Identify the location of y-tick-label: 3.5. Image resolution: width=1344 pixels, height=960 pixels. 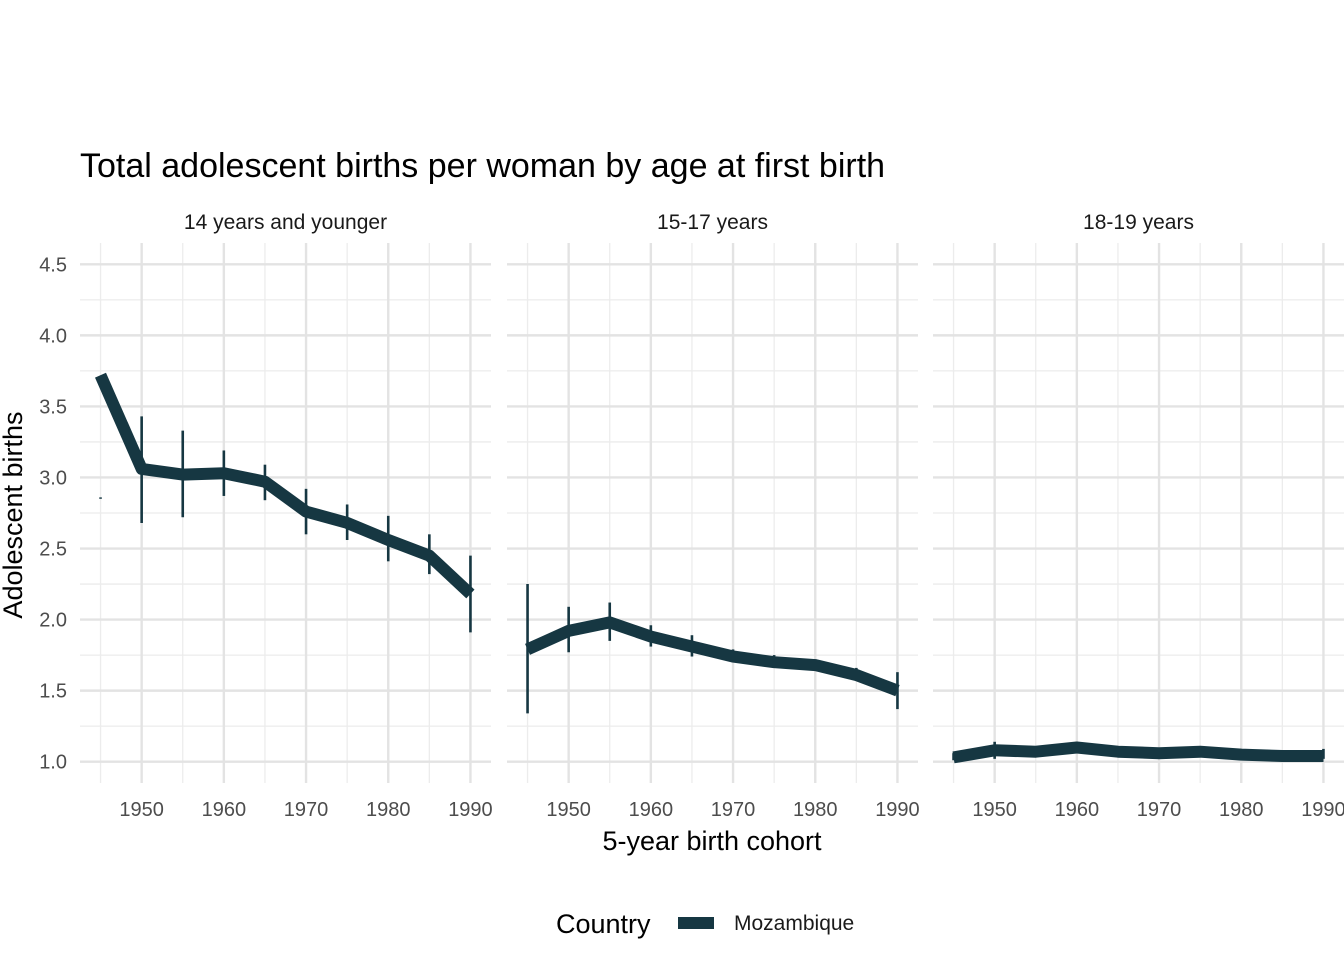
(53, 407).